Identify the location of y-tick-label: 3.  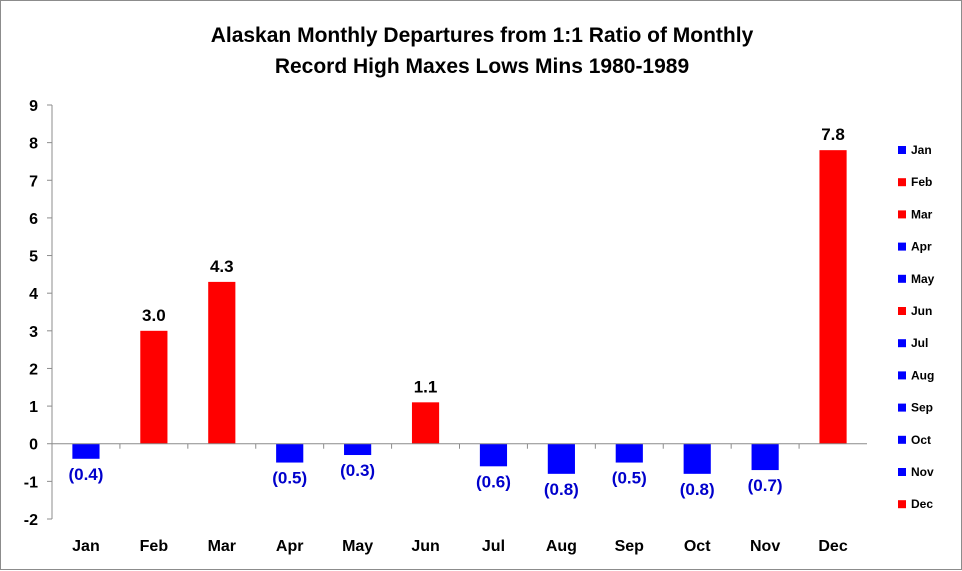
(33, 332).